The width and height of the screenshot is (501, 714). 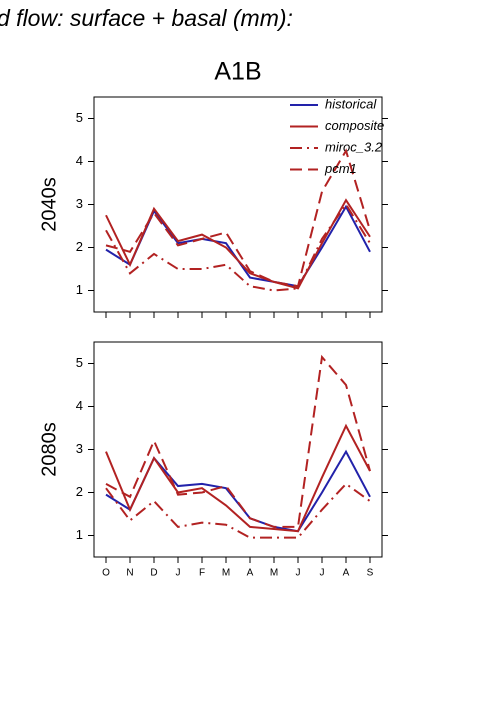 What do you see at coordinates (370, 573) in the screenshot?
I see `x-tick-label: S` at bounding box center [370, 573].